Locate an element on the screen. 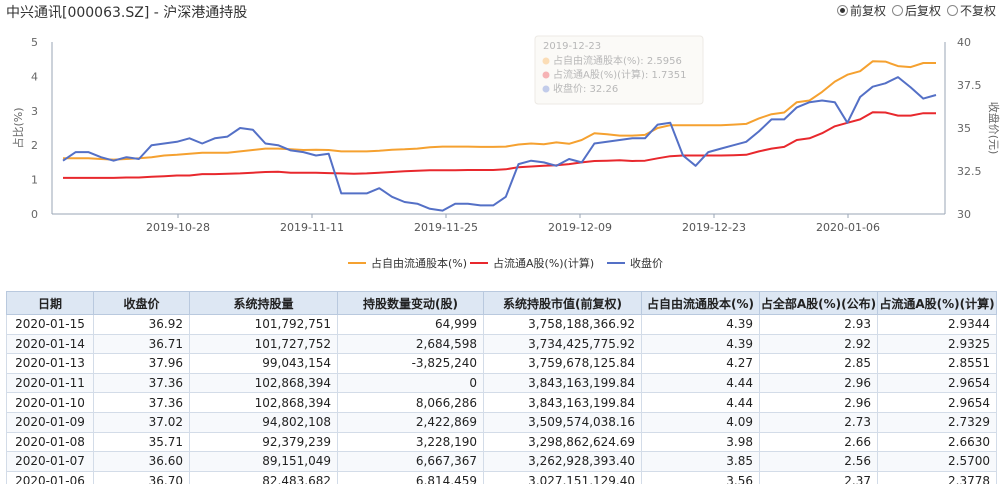 This screenshot has height=484, width=1000. table-cell: 4.27 is located at coordinates (700, 363).